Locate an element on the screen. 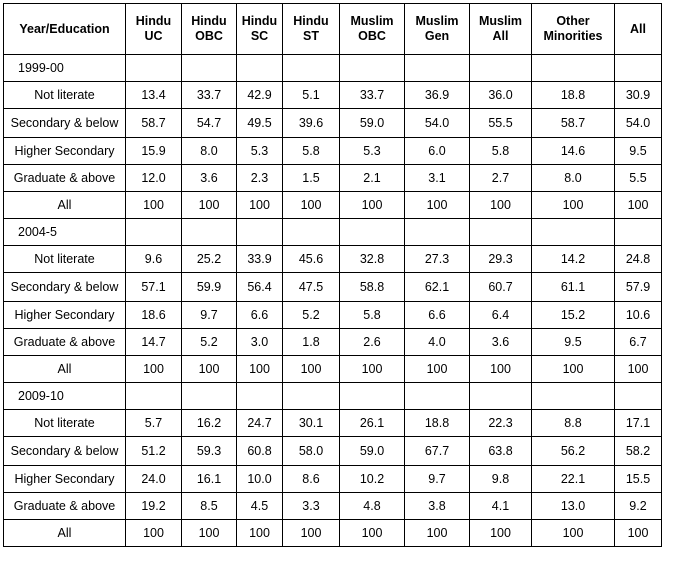 The width and height of the screenshot is (688, 565). table-cell: 14.2 is located at coordinates (573, 259).